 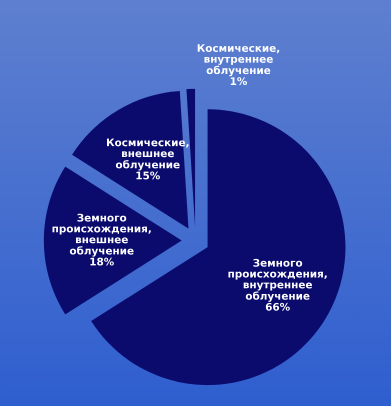 What do you see at coordinates (277, 280) in the screenshot?
I see `slice-label: Земного происхождения, внутреннее облучение` at bounding box center [277, 280].